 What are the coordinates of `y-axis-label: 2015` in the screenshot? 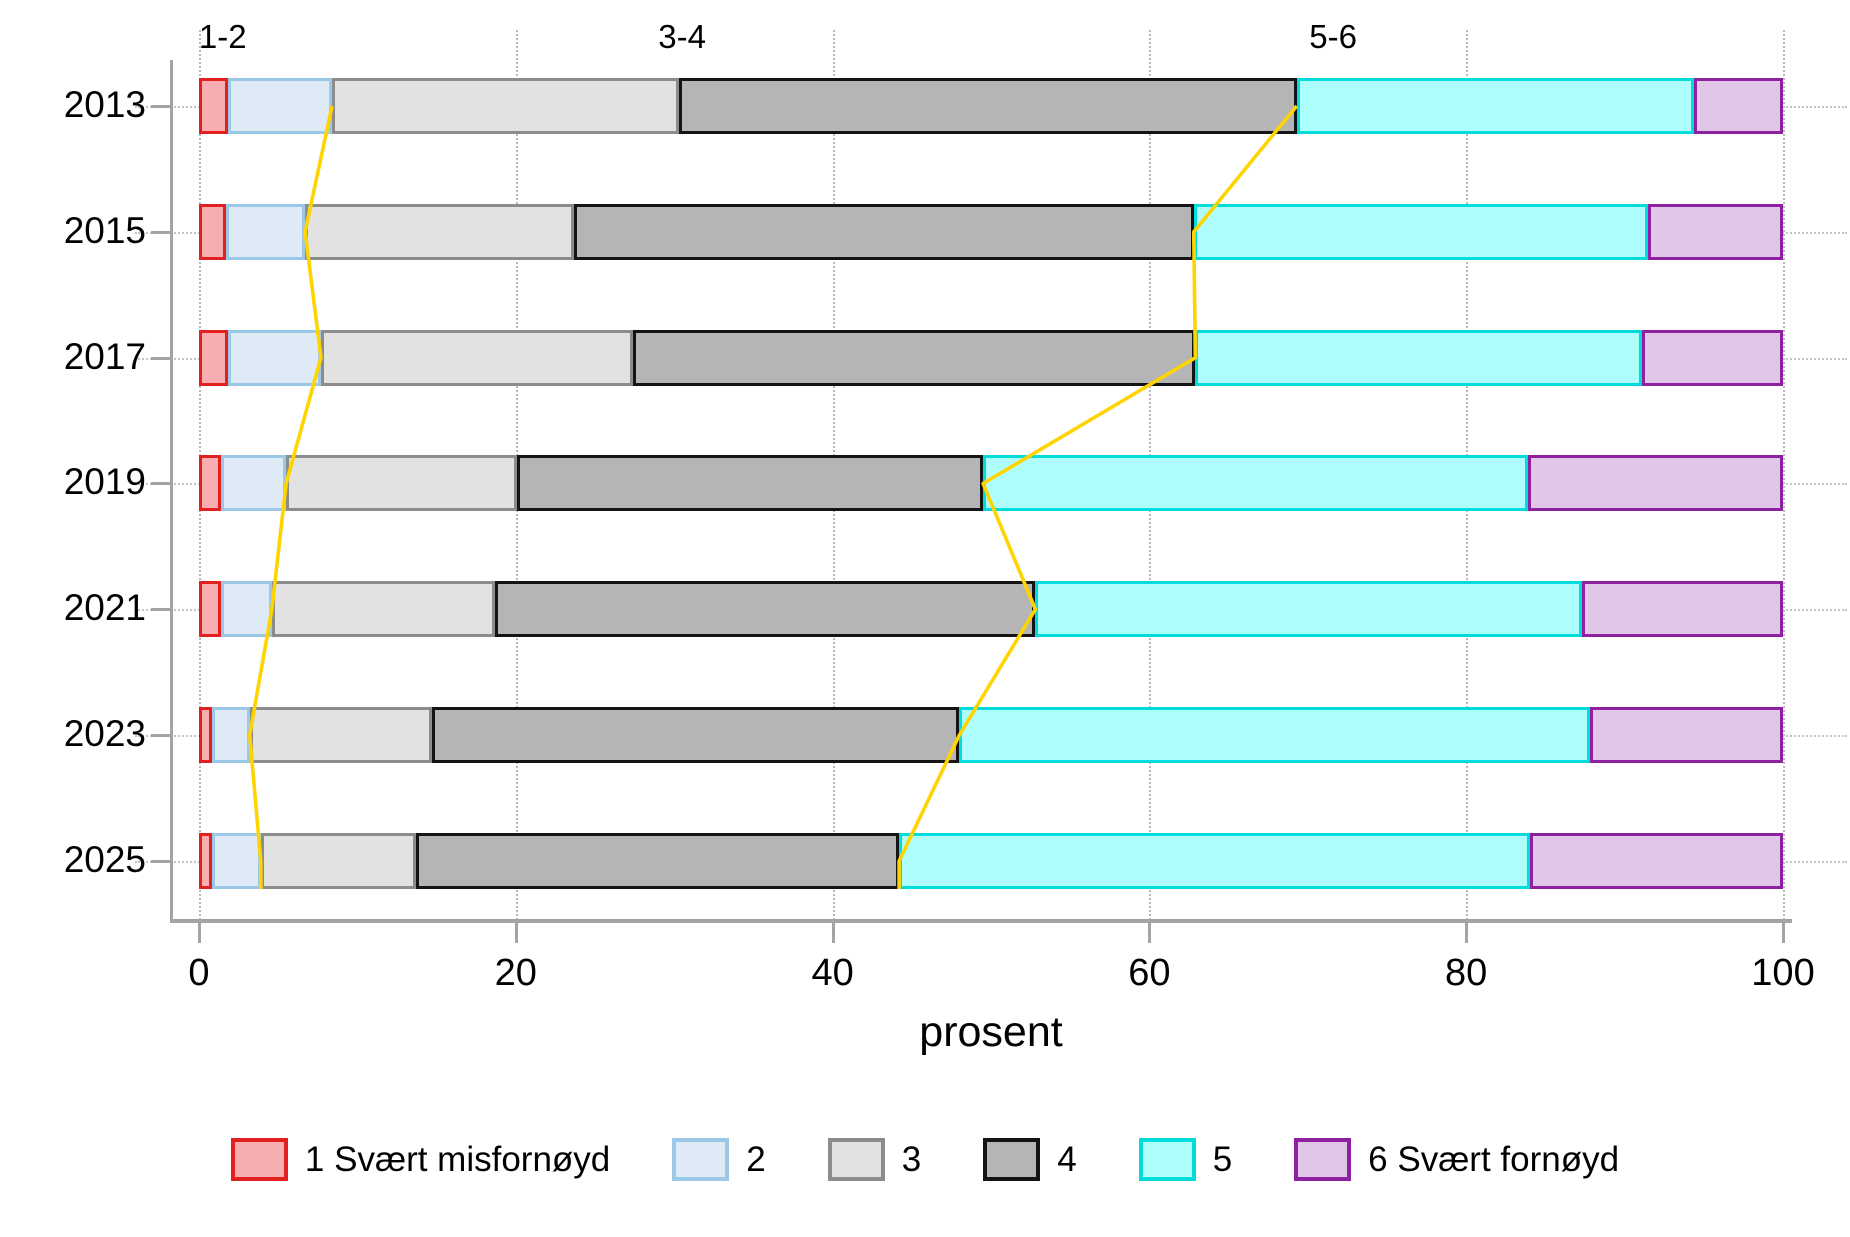 It's located at (104, 230).